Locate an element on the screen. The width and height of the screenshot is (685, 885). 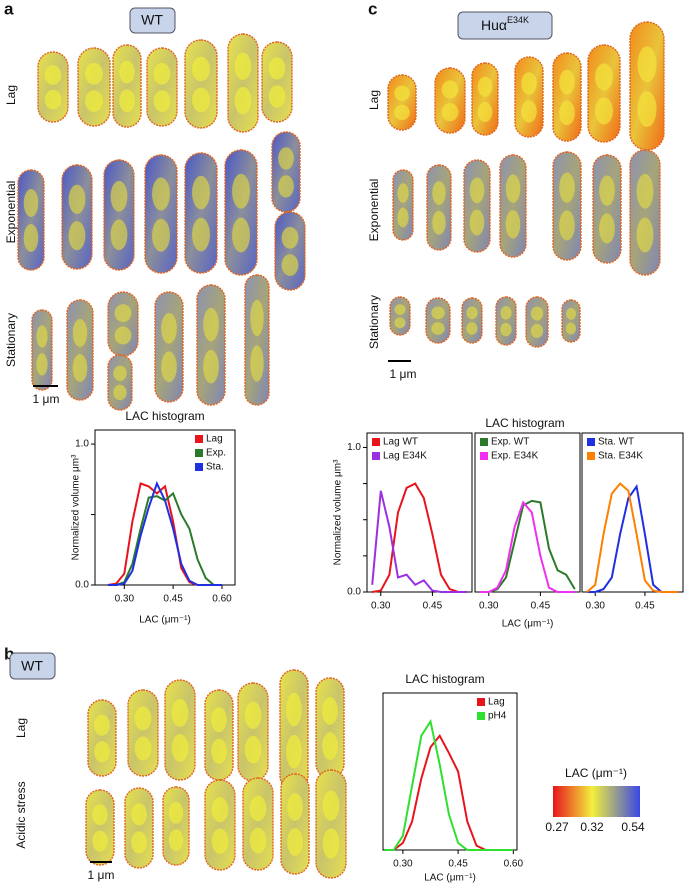
panel-letter: c is located at coordinates (372, 9).